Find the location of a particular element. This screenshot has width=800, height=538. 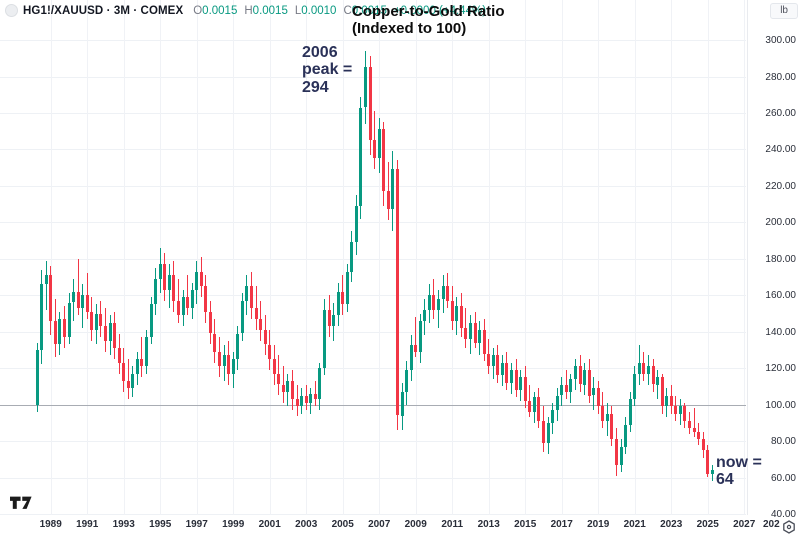

change-value: +0.0000 (+4.44%) is located at coordinates (440, 10).